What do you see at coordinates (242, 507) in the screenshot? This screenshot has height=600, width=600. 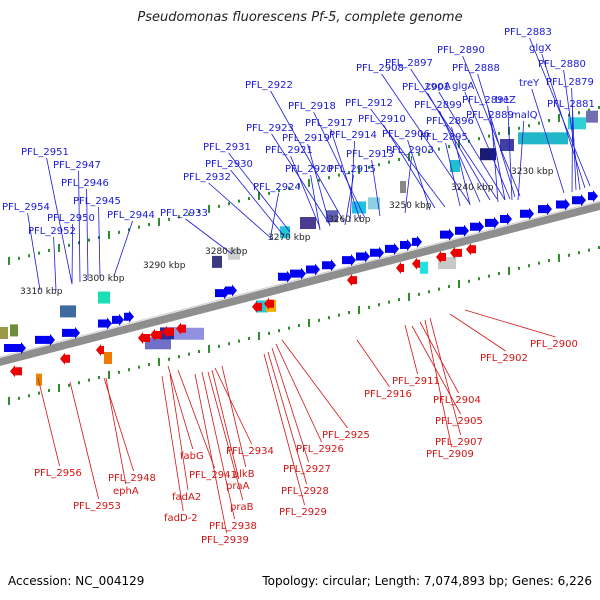 I see `reverse-gene-label: praB` at bounding box center [242, 507].